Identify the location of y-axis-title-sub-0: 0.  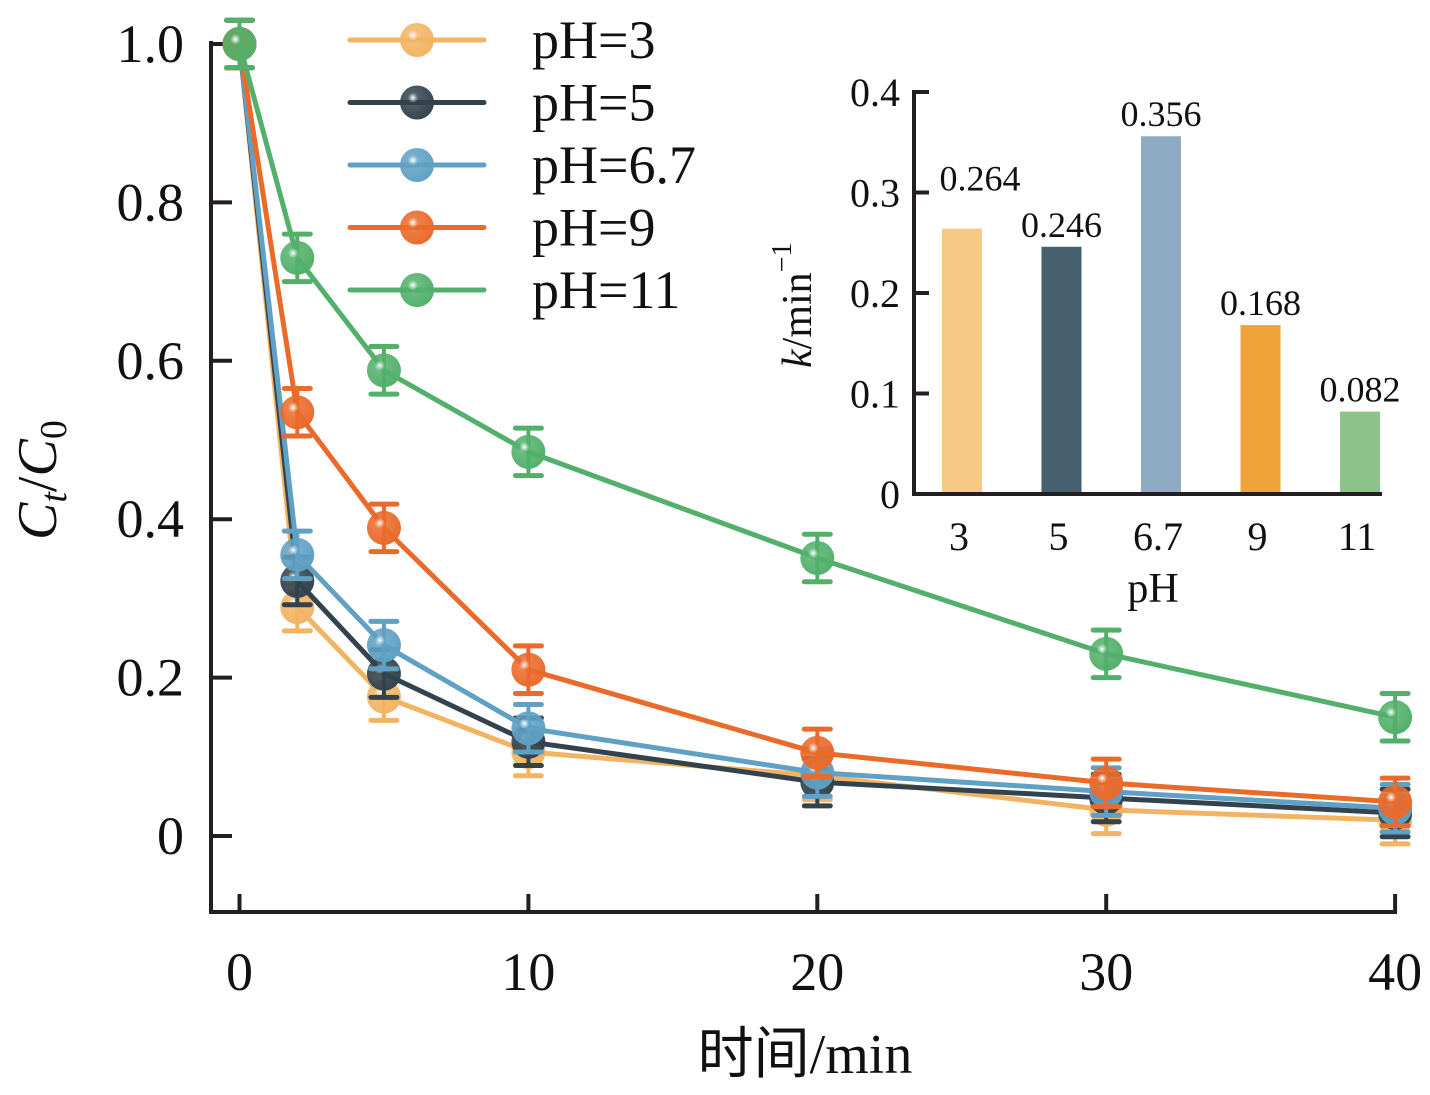
(54, 429).